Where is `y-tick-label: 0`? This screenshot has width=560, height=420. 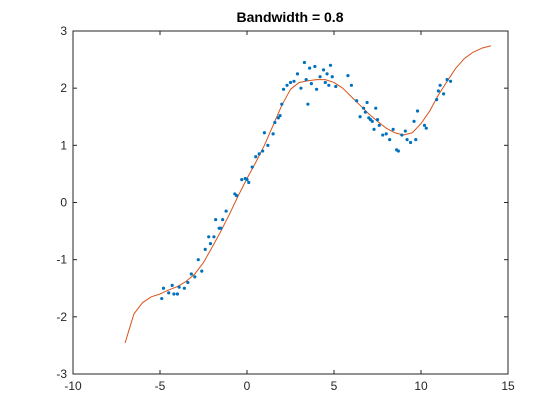
y-tick-label: 0 is located at coordinates (63, 203).